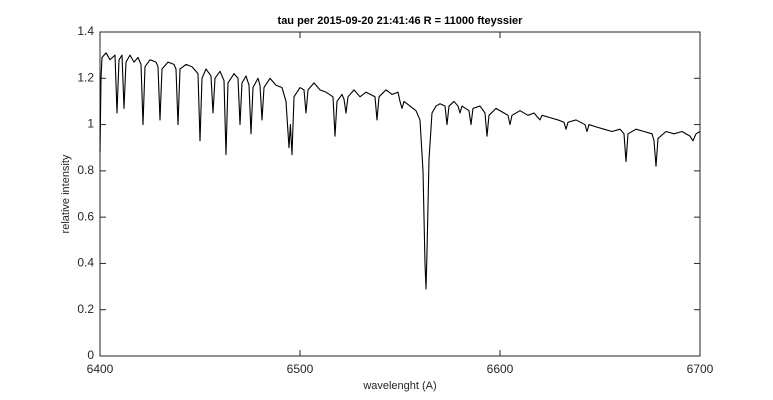 The image size is (773, 400). I want to click on x-tick-label: 6500, so click(300, 369).